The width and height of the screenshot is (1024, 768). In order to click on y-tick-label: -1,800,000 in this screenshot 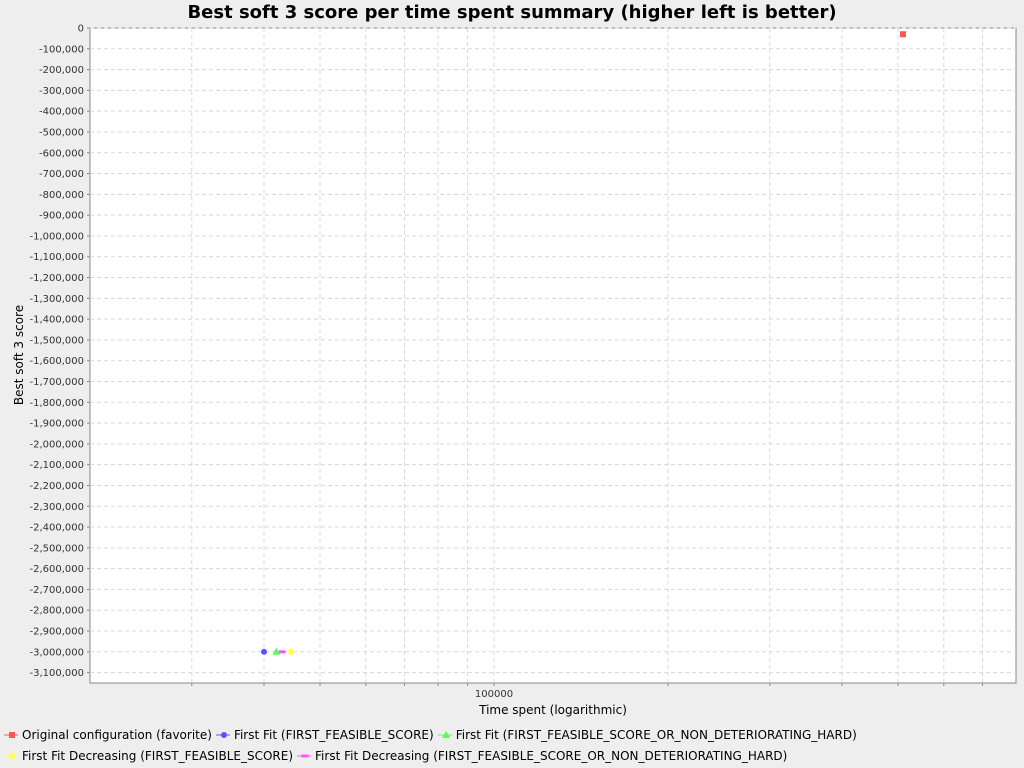, I will do `click(56, 403)`.